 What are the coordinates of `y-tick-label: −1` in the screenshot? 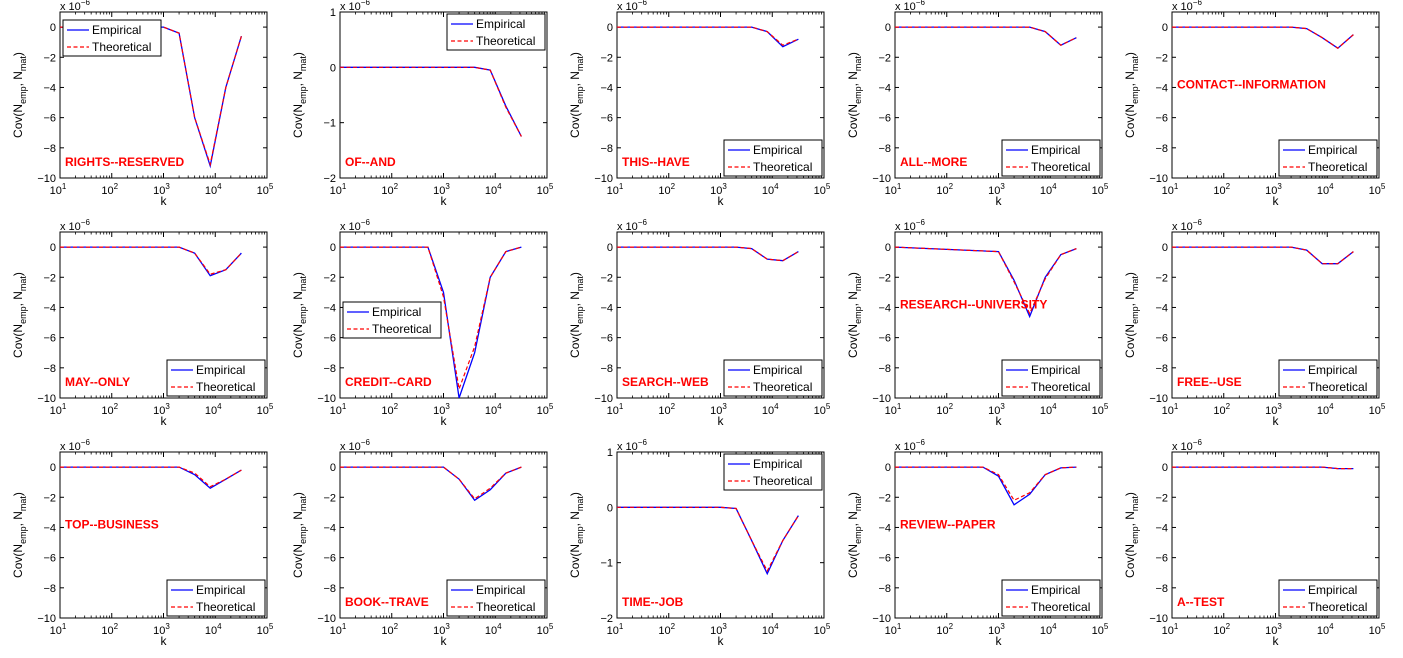 It's located at (329, 124).